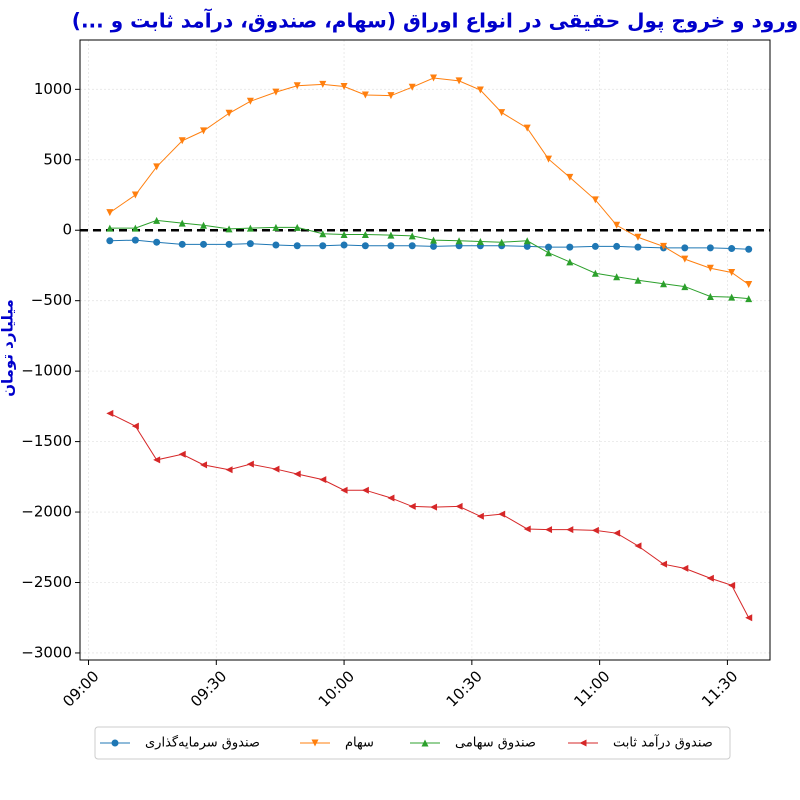 The height and width of the screenshot is (800, 800). What do you see at coordinates (336, 688) in the screenshot?
I see `x-tick-label: 10:00` at bounding box center [336, 688].